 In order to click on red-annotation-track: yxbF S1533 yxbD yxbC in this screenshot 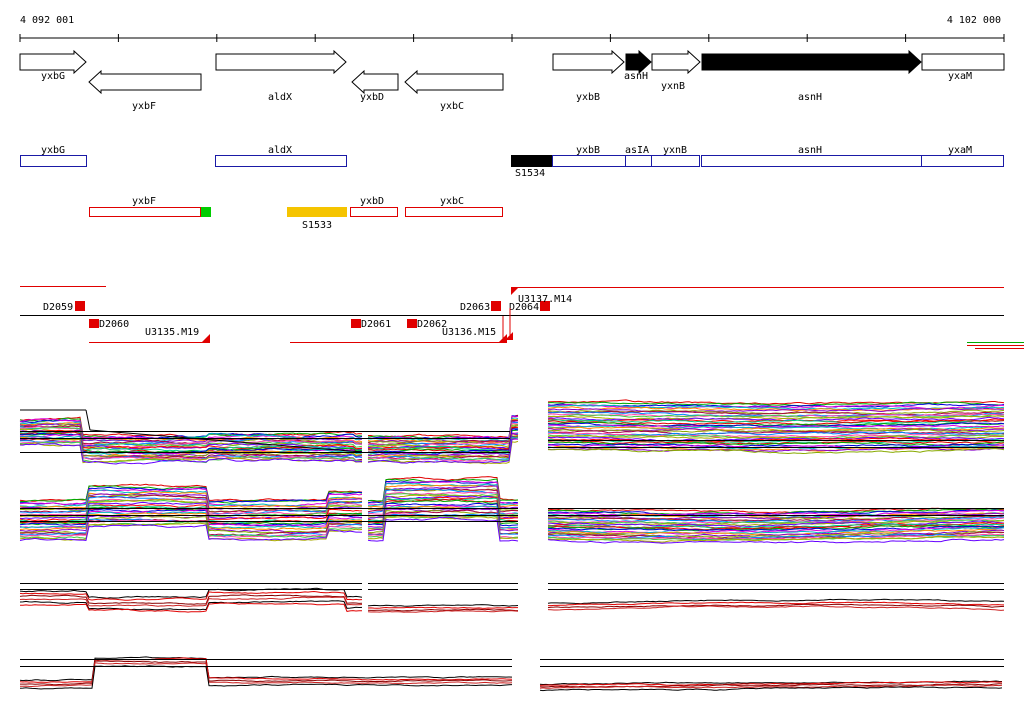, I will do `click(296, 213)`.